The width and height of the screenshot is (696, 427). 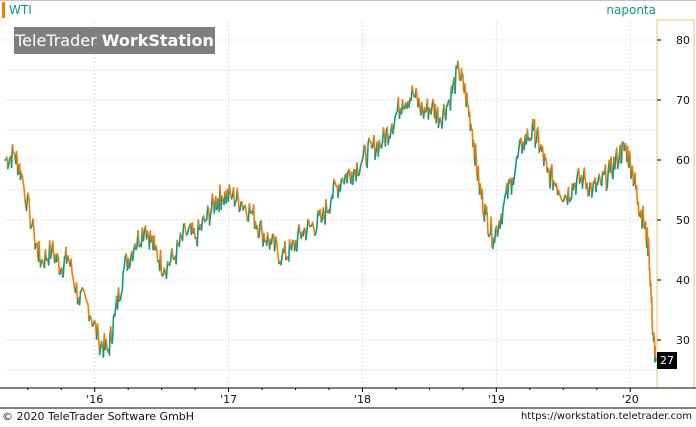 I want to click on source-url: https://workstation.teletrader.com, so click(x=606, y=416).